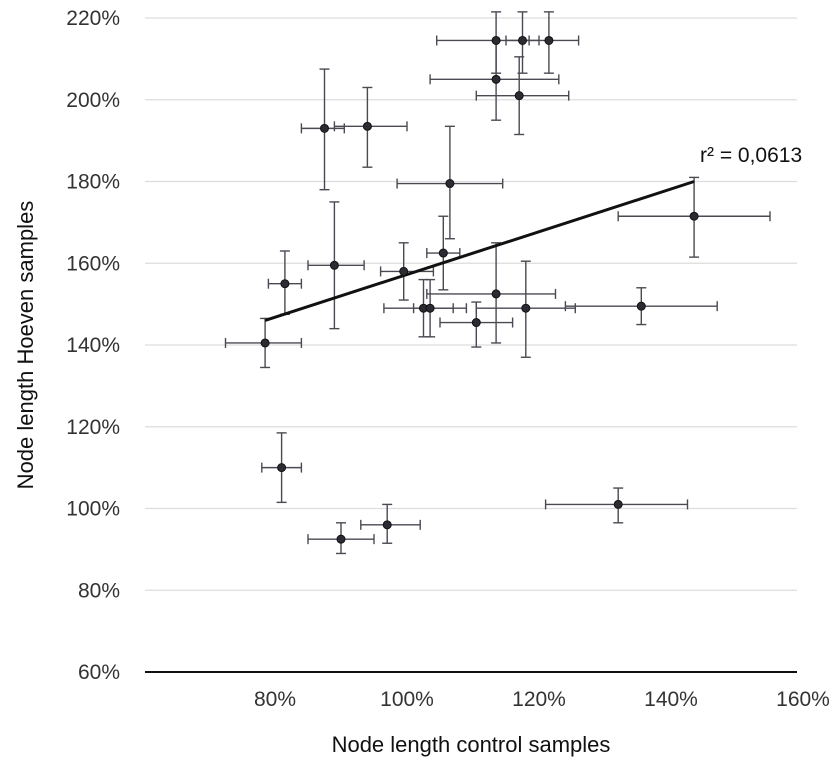  What do you see at coordinates (407, 699) in the screenshot?
I see `x-tick-label: 100%` at bounding box center [407, 699].